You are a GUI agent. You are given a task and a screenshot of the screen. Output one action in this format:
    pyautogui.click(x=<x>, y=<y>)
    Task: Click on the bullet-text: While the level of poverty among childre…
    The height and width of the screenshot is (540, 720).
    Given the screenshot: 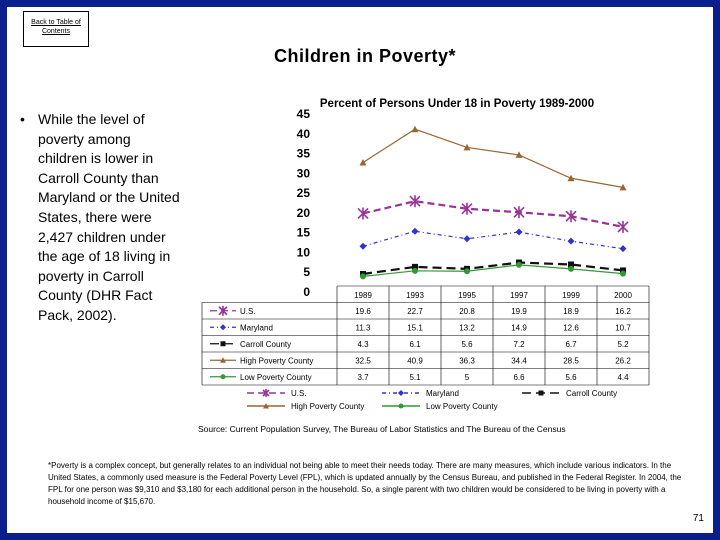 What is the action you would take?
    pyautogui.click(x=109, y=217)
    